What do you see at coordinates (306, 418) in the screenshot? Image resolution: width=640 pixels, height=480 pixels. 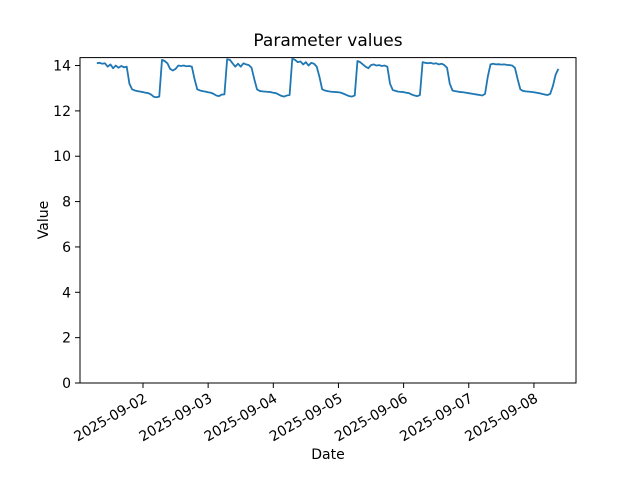 I see `x-tick-label: 2025-09-05` at bounding box center [306, 418].